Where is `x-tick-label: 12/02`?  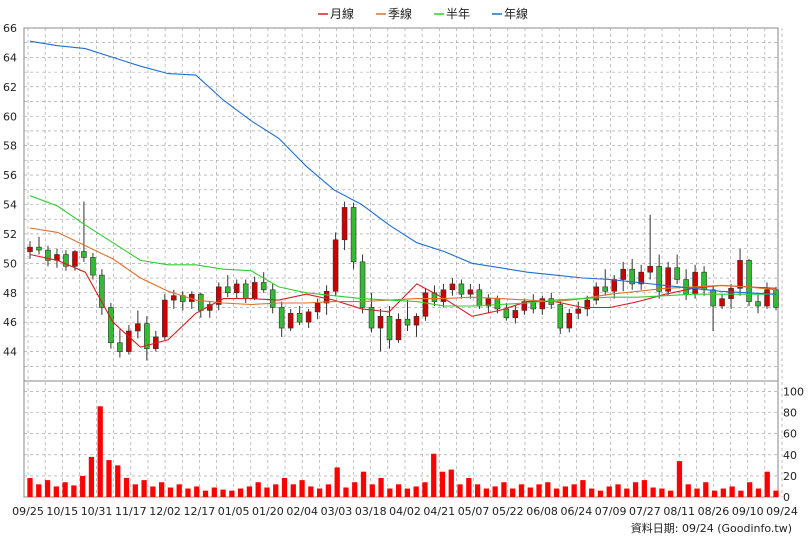
x-tick-label: 12/02 is located at coordinates (165, 511).